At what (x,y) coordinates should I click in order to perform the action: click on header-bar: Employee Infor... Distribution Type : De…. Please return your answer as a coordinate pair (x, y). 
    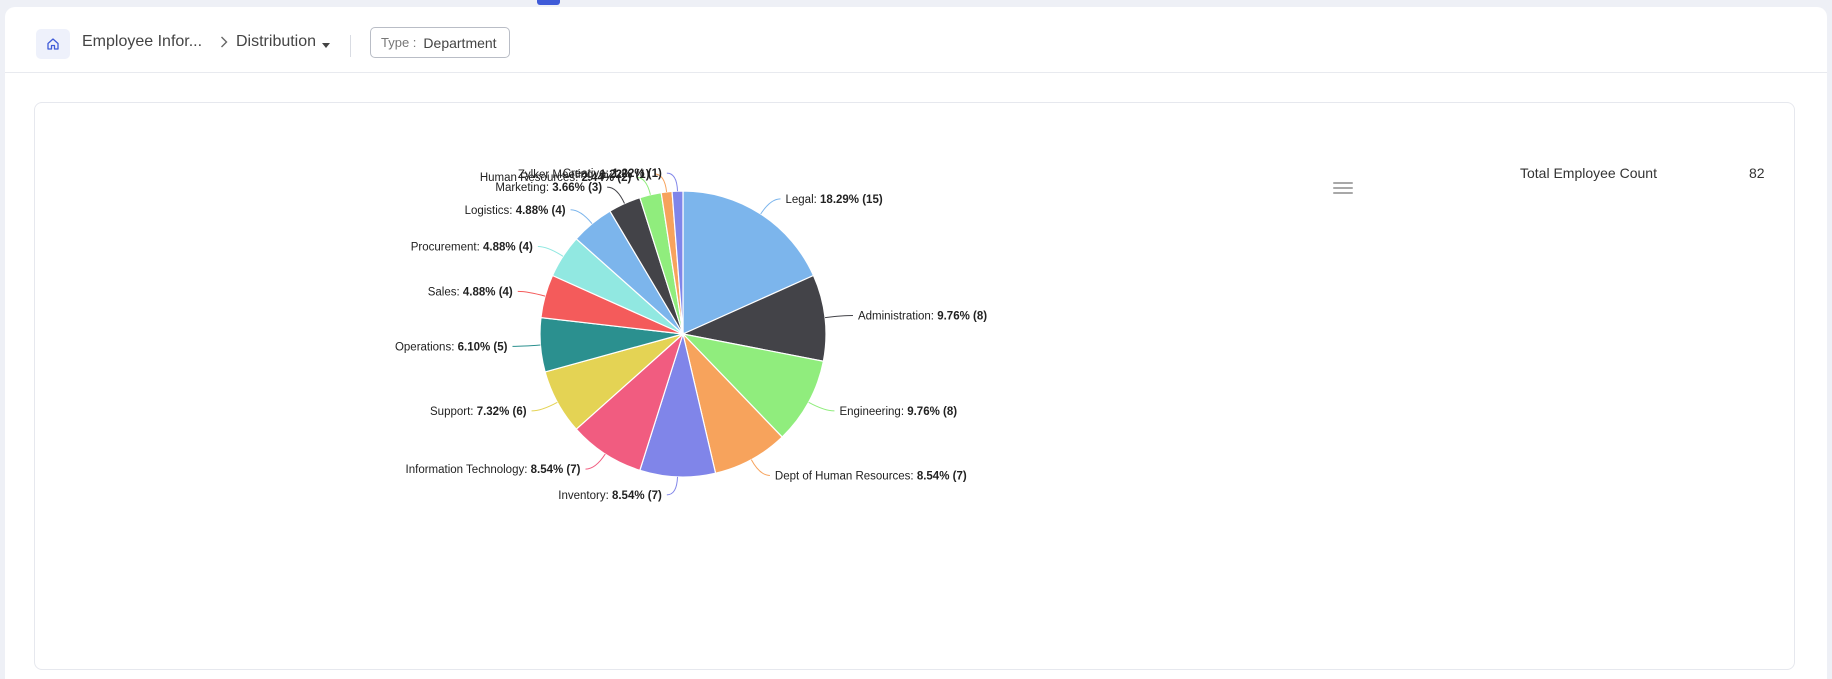
    Looking at the image, I should click on (916, 40).